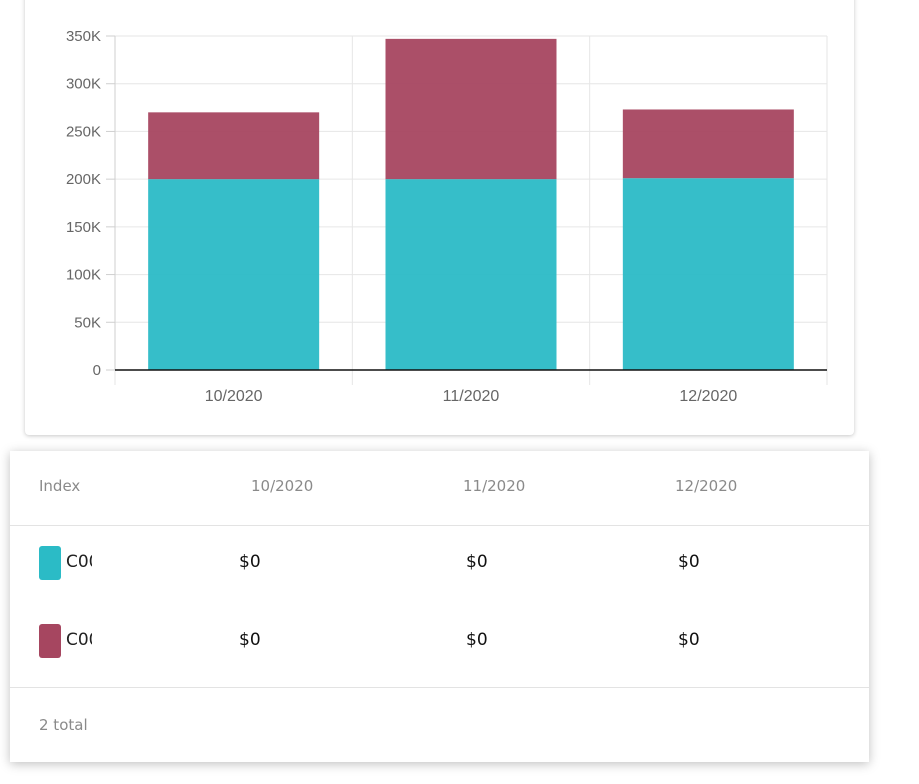 The image size is (919, 784). I want to click on y-tick-label: 100K, so click(83, 275).